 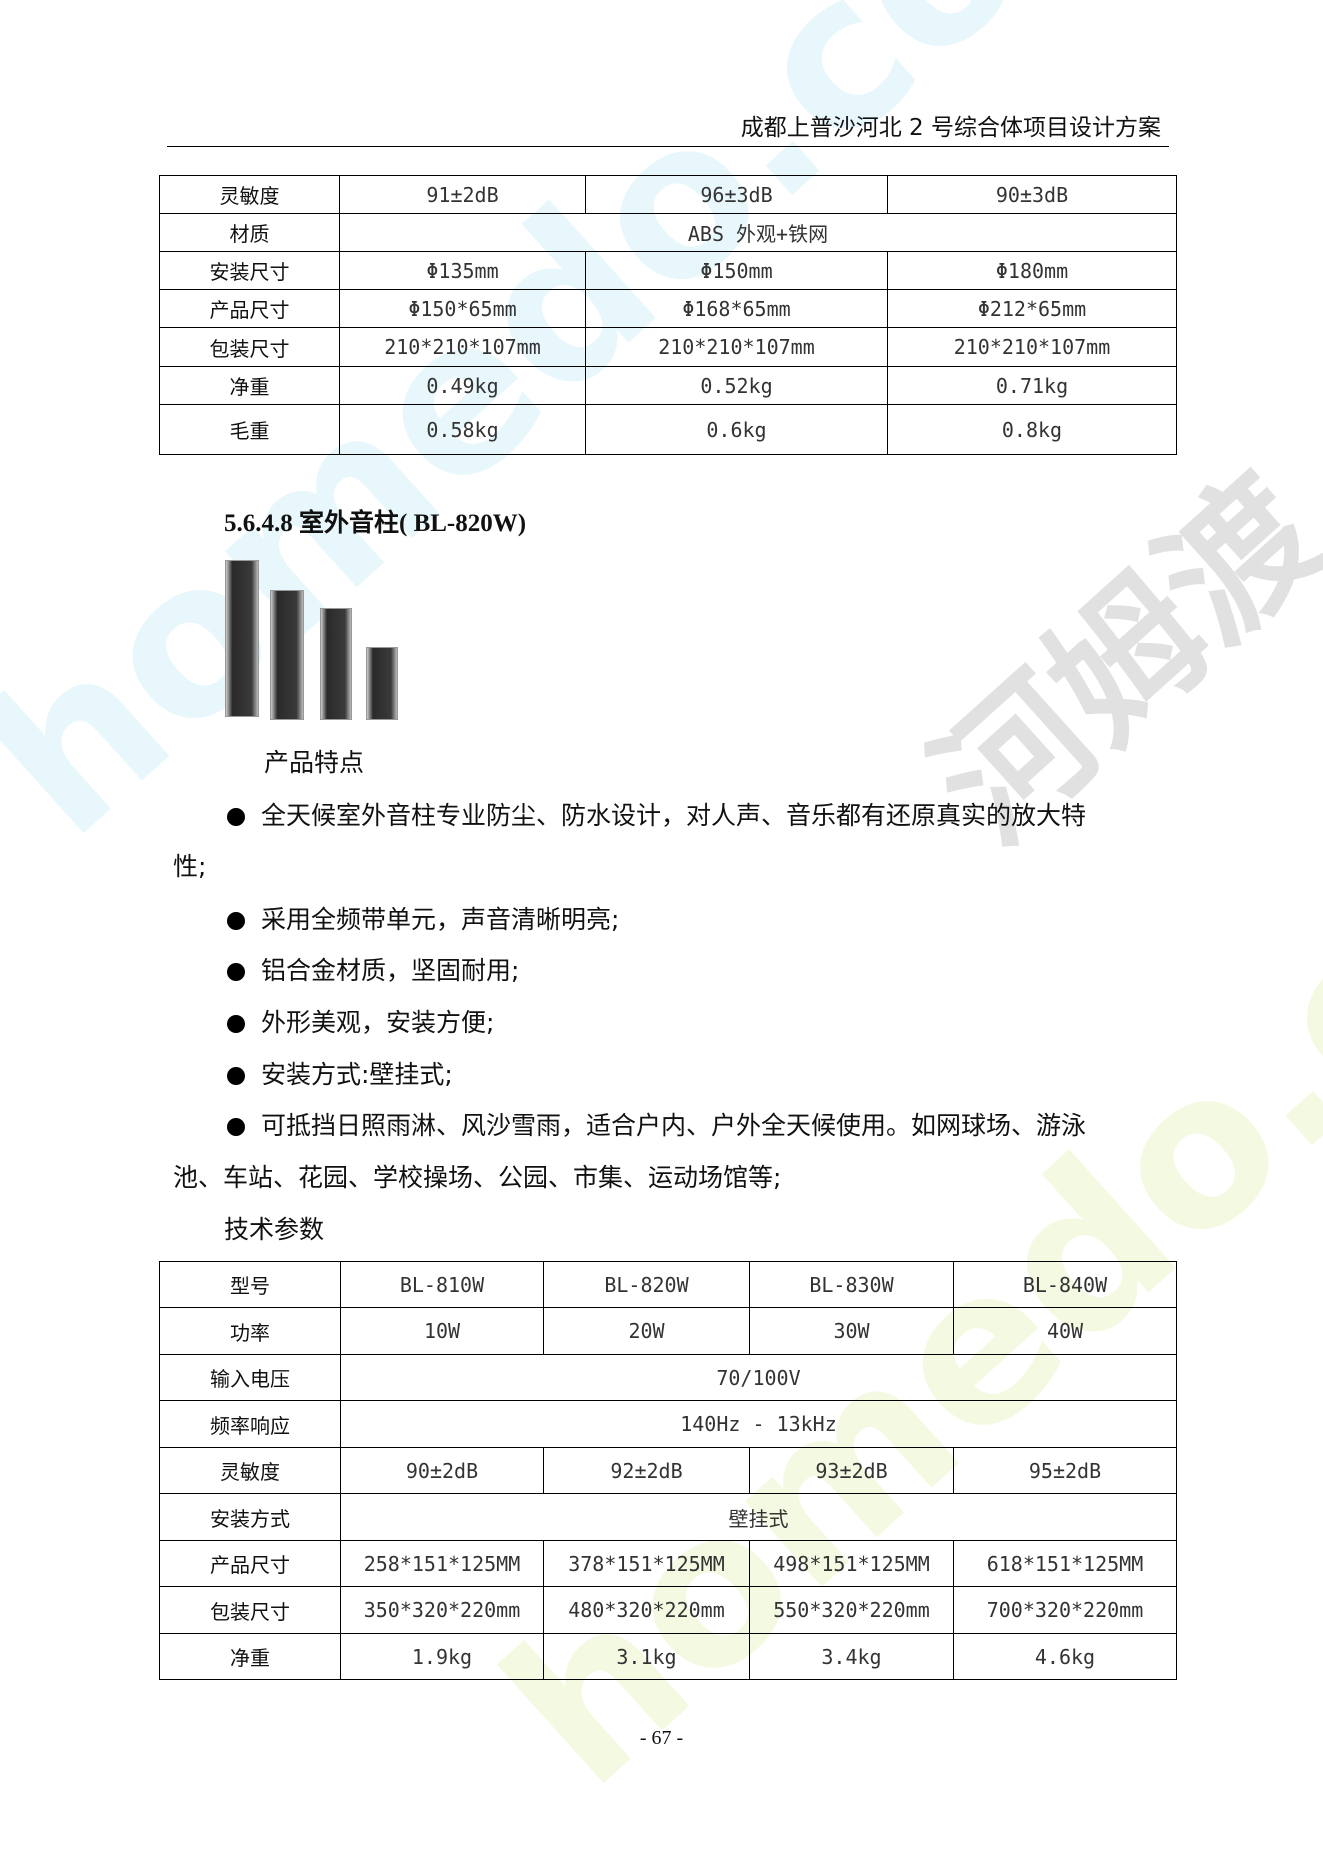 I want to click on table-cell: BL-830W, so click(x=851, y=1284).